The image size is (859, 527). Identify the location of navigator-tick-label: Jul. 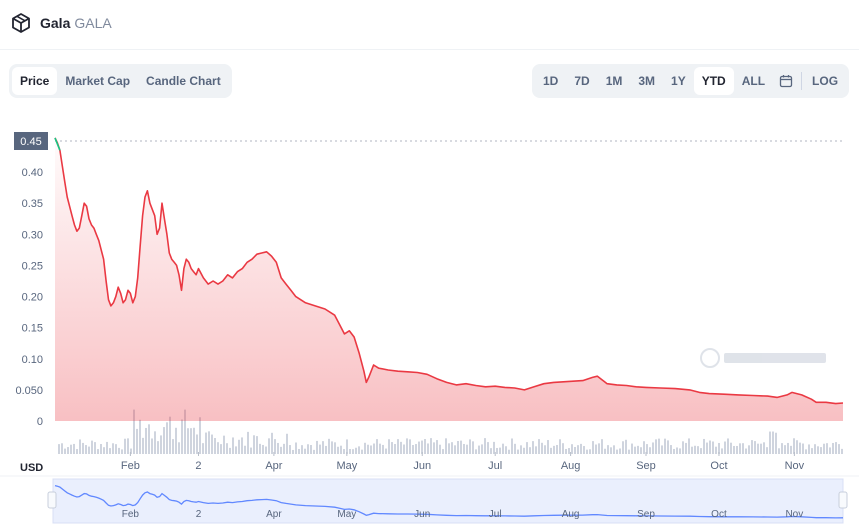
(495, 514).